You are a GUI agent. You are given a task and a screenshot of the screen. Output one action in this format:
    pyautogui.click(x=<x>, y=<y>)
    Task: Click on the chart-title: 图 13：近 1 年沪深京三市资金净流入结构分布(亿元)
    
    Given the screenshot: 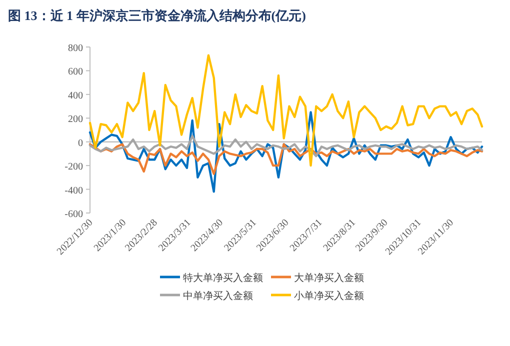 What is the action you would take?
    pyautogui.click(x=157, y=15)
    